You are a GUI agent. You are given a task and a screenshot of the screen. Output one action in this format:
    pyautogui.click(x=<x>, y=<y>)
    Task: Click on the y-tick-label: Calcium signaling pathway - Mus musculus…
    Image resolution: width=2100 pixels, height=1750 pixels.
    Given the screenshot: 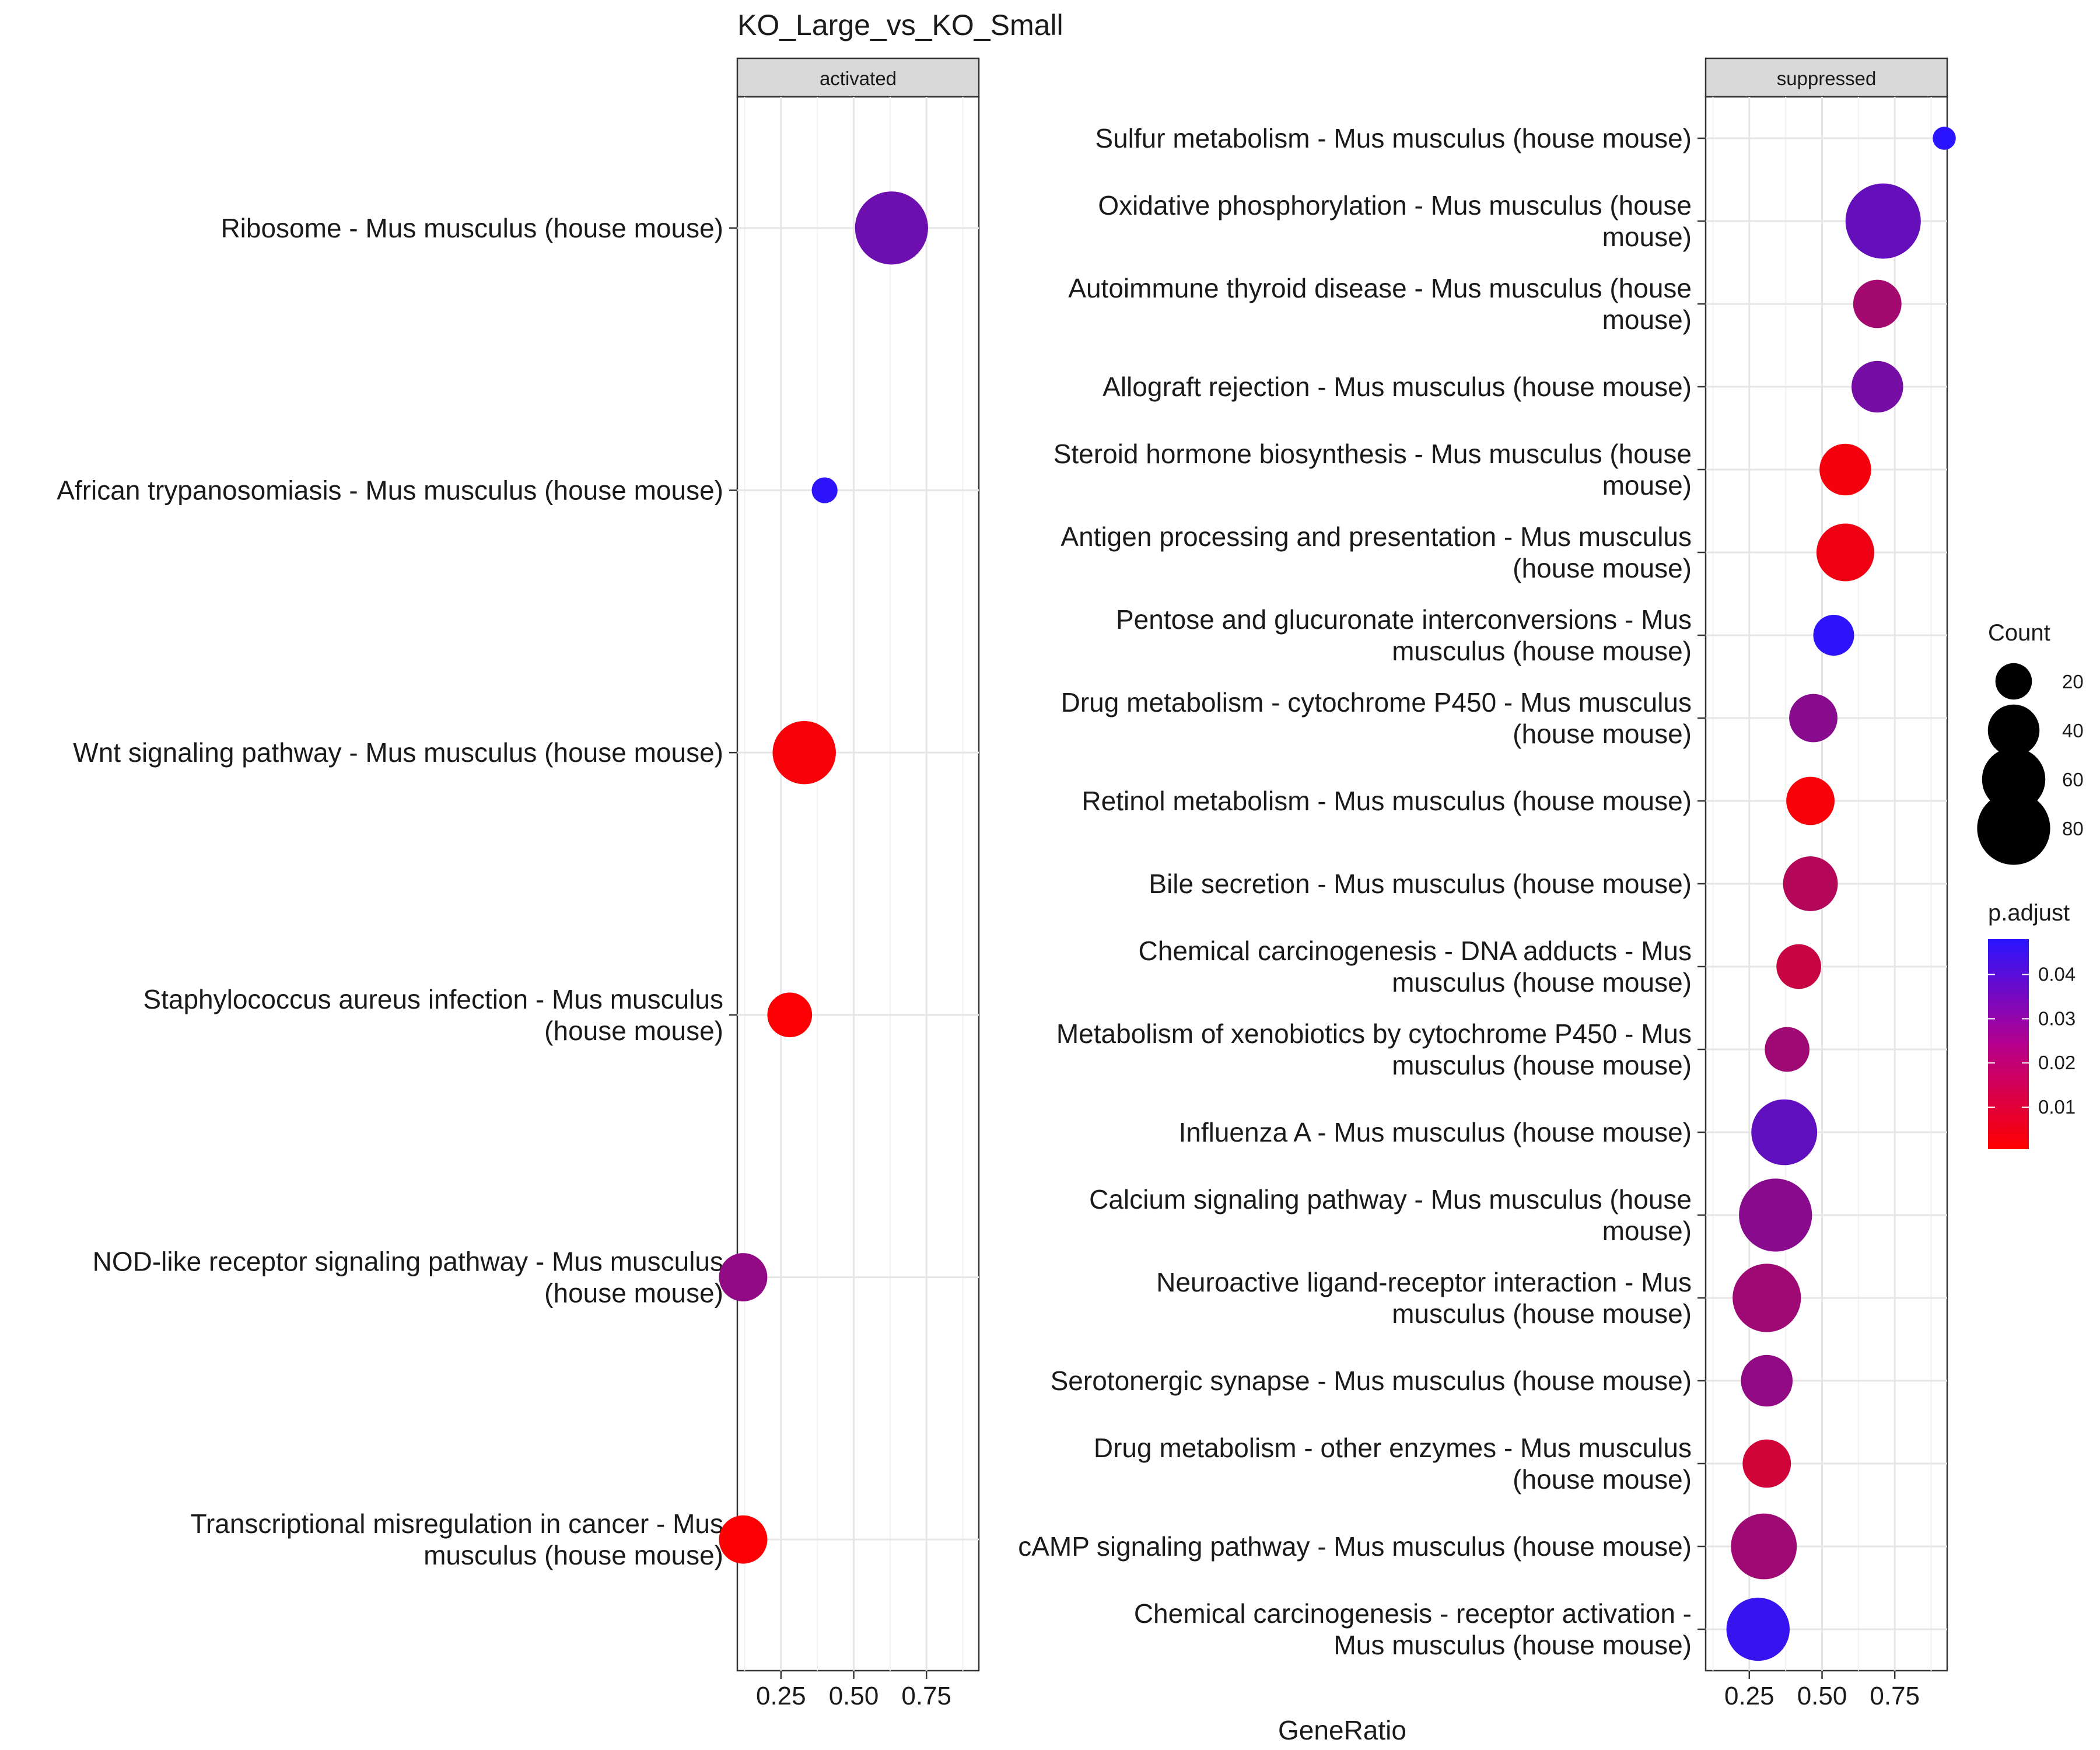 What is the action you would take?
    pyautogui.click(x=1391, y=1215)
    